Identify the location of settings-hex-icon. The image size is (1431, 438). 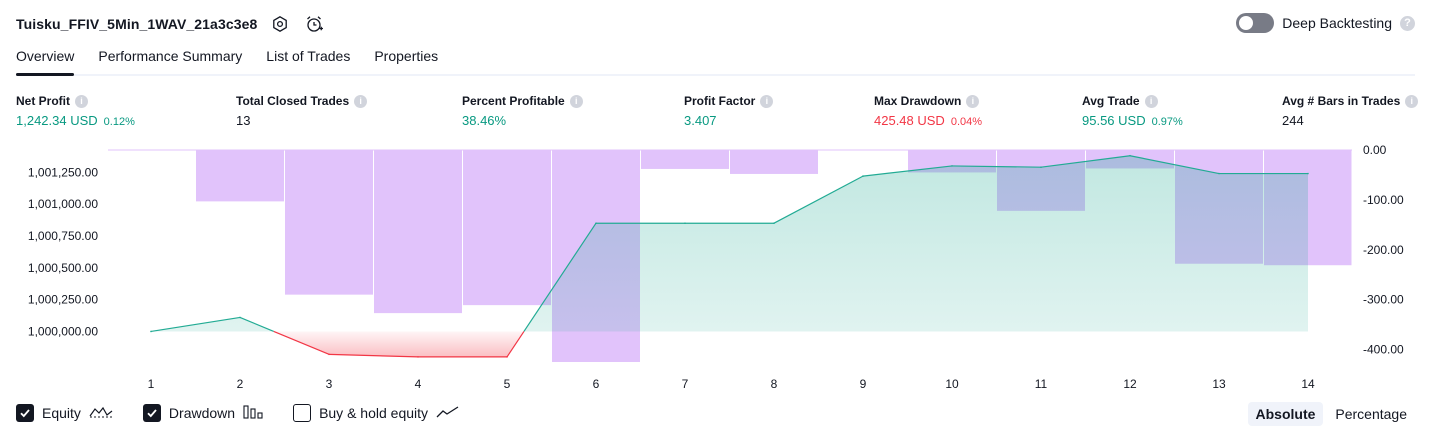
(280, 24).